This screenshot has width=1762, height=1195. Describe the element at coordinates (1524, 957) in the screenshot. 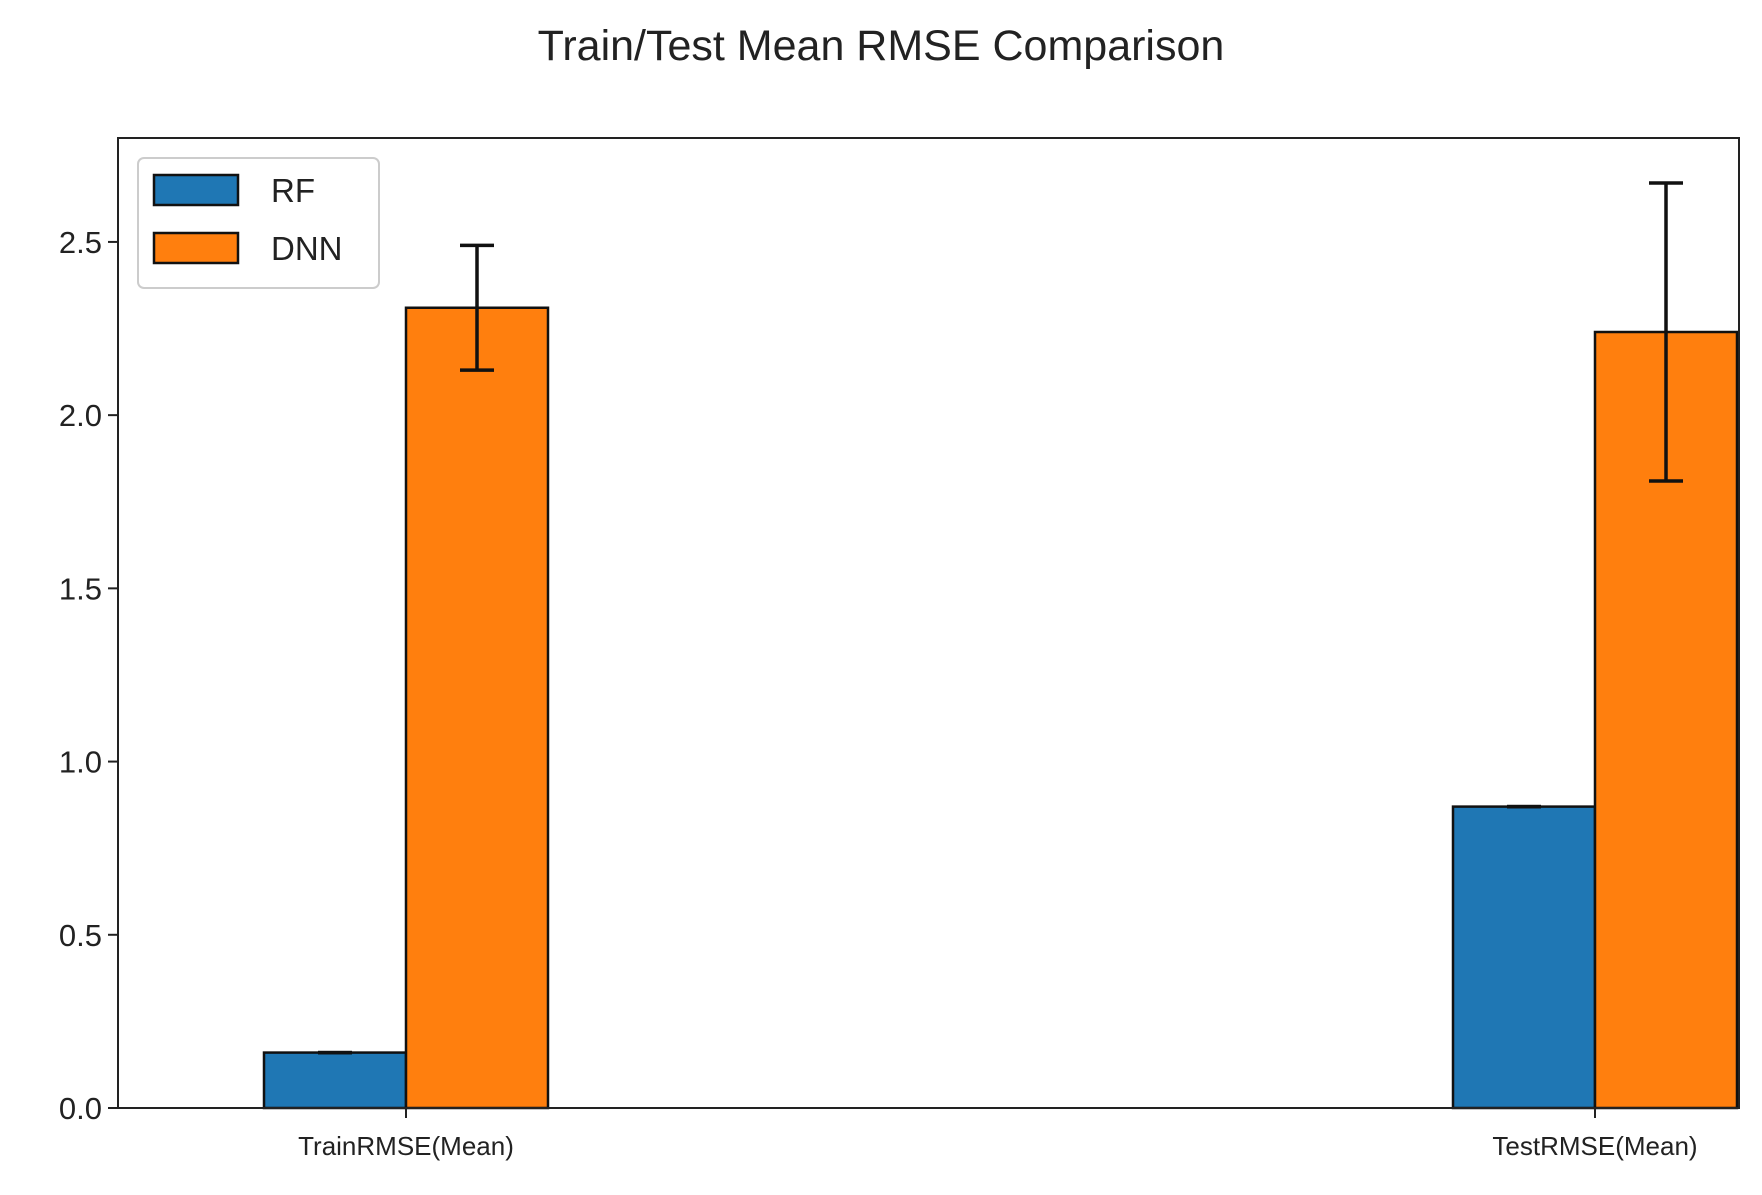

I see `bar-rf-test` at that location.